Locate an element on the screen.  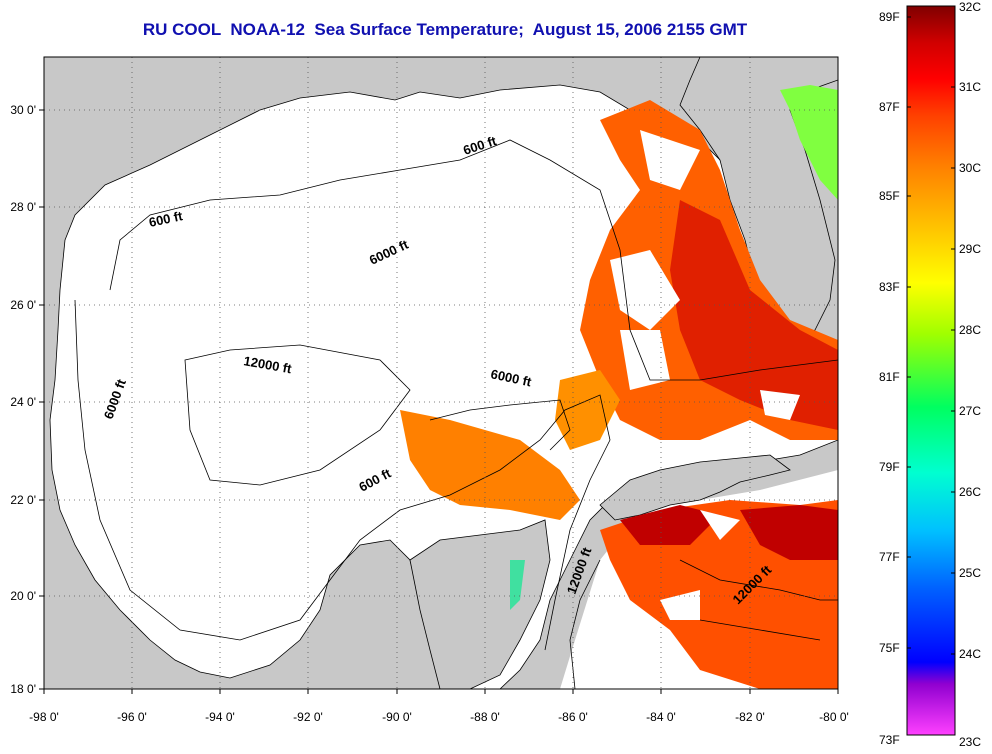
contour-label-600-nw: 600 ft is located at coordinates (166, 219).